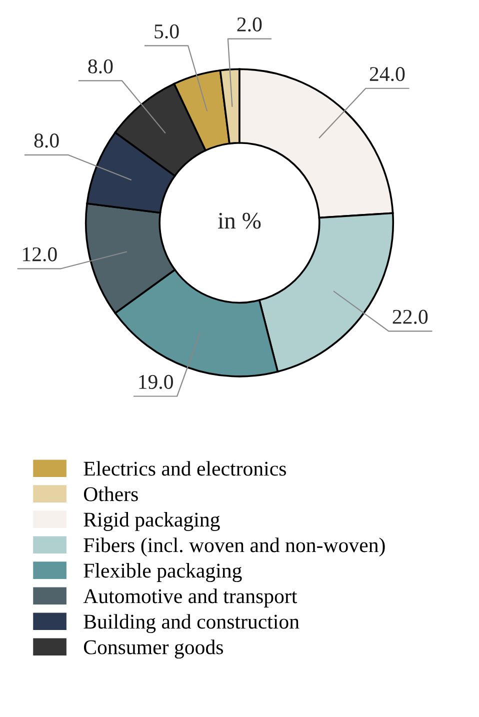  Describe the element at coordinates (163, 572) in the screenshot. I see `legend-label: Flexible packaging` at that location.